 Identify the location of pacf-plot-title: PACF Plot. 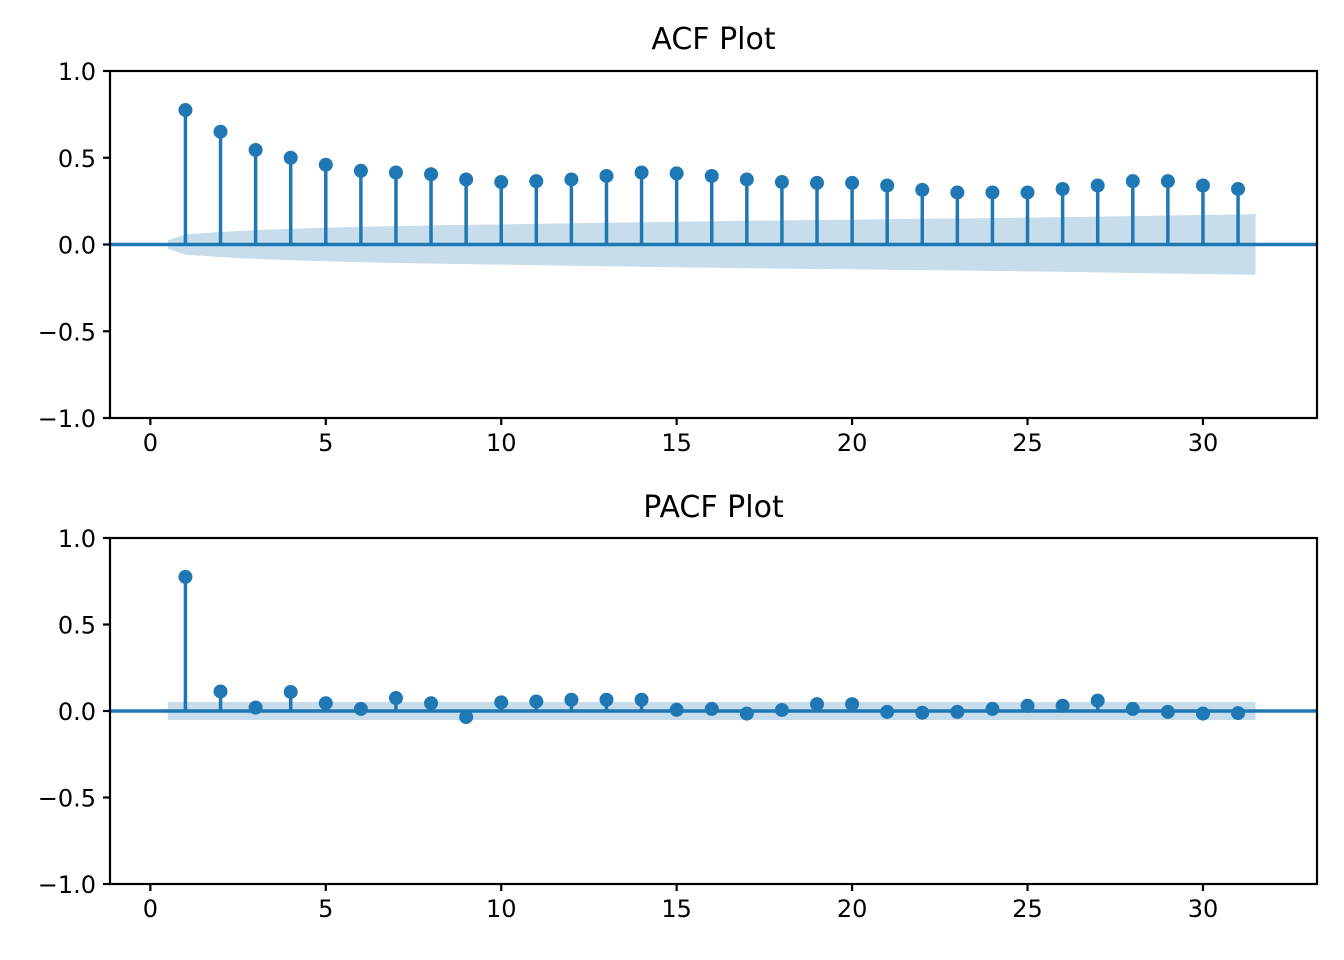
(713, 507).